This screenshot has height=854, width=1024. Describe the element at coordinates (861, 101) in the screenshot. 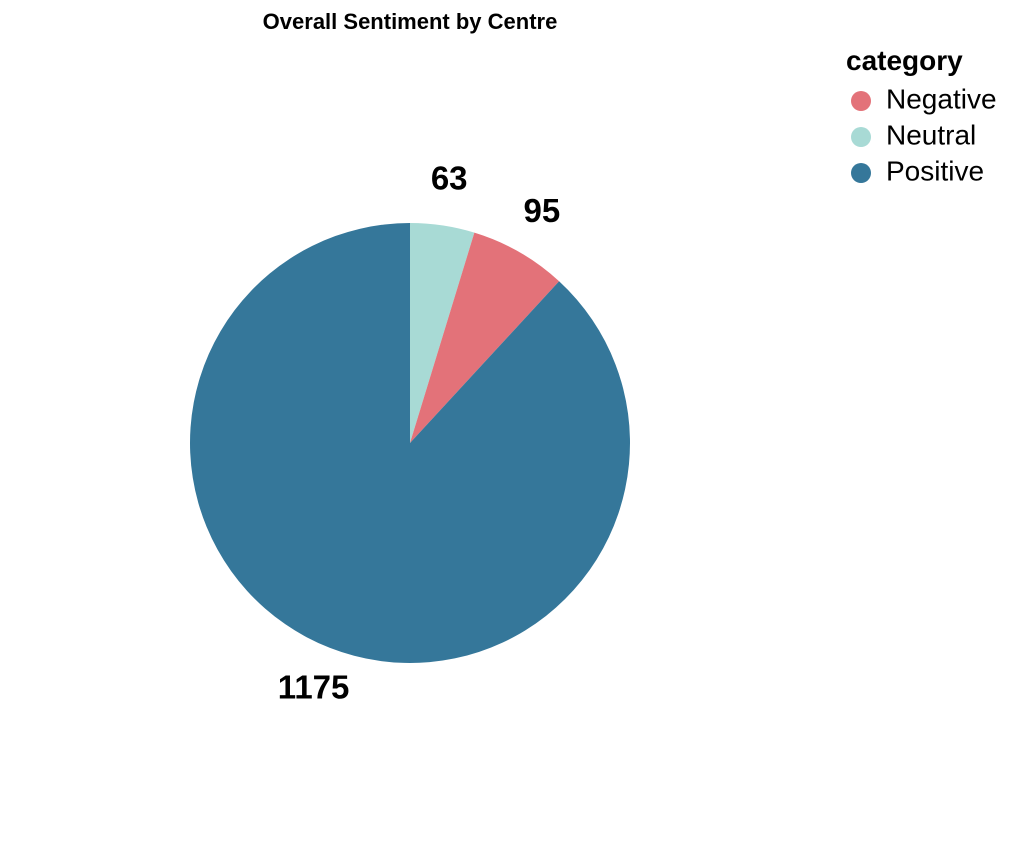

I see `legend-swatch-negative` at that location.